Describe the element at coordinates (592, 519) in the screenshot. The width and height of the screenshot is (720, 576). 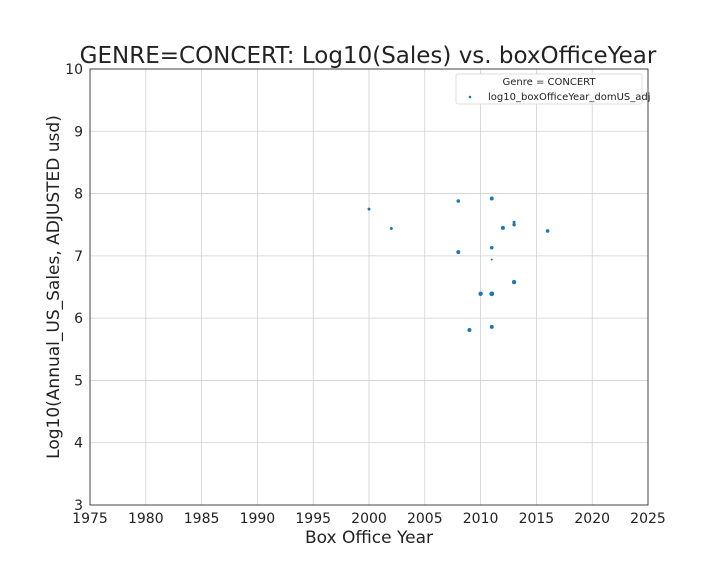
I see `x-tick-label: 2020` at that location.